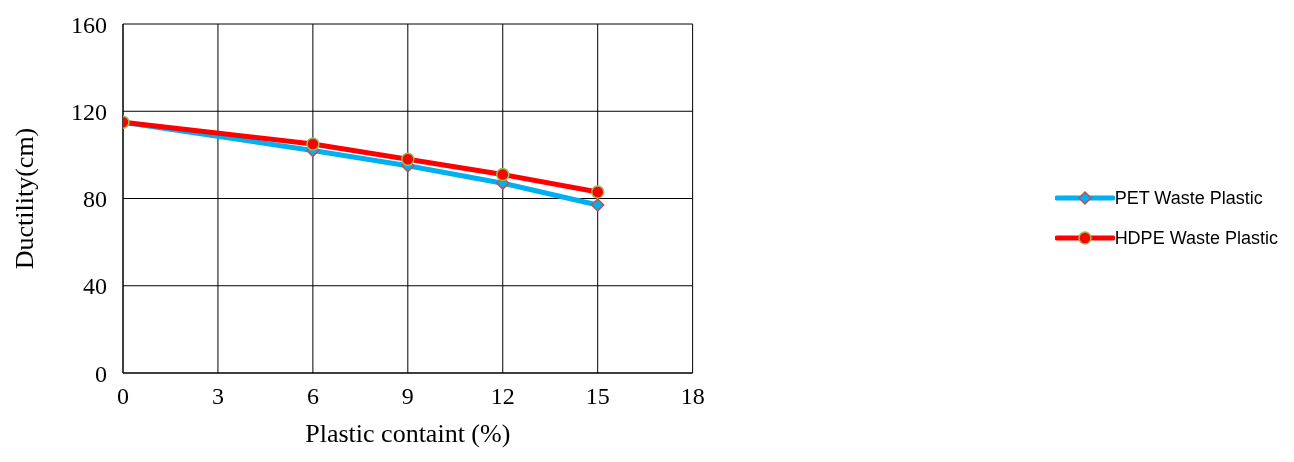  What do you see at coordinates (25, 198) in the screenshot?
I see `y-axis-title: Ductility(cm)` at bounding box center [25, 198].